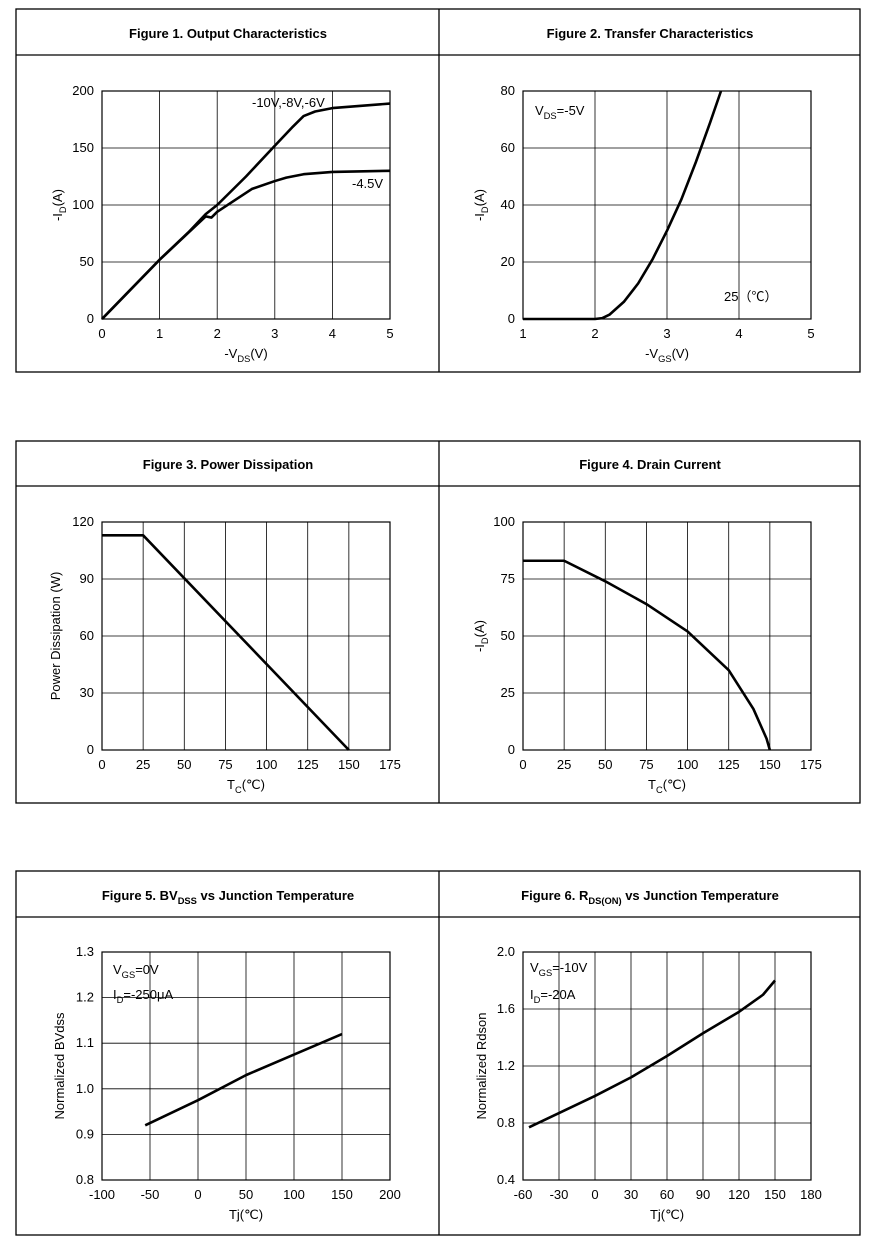  Describe the element at coordinates (390, 1194) in the screenshot. I see `x-tick-label: 200` at that location.